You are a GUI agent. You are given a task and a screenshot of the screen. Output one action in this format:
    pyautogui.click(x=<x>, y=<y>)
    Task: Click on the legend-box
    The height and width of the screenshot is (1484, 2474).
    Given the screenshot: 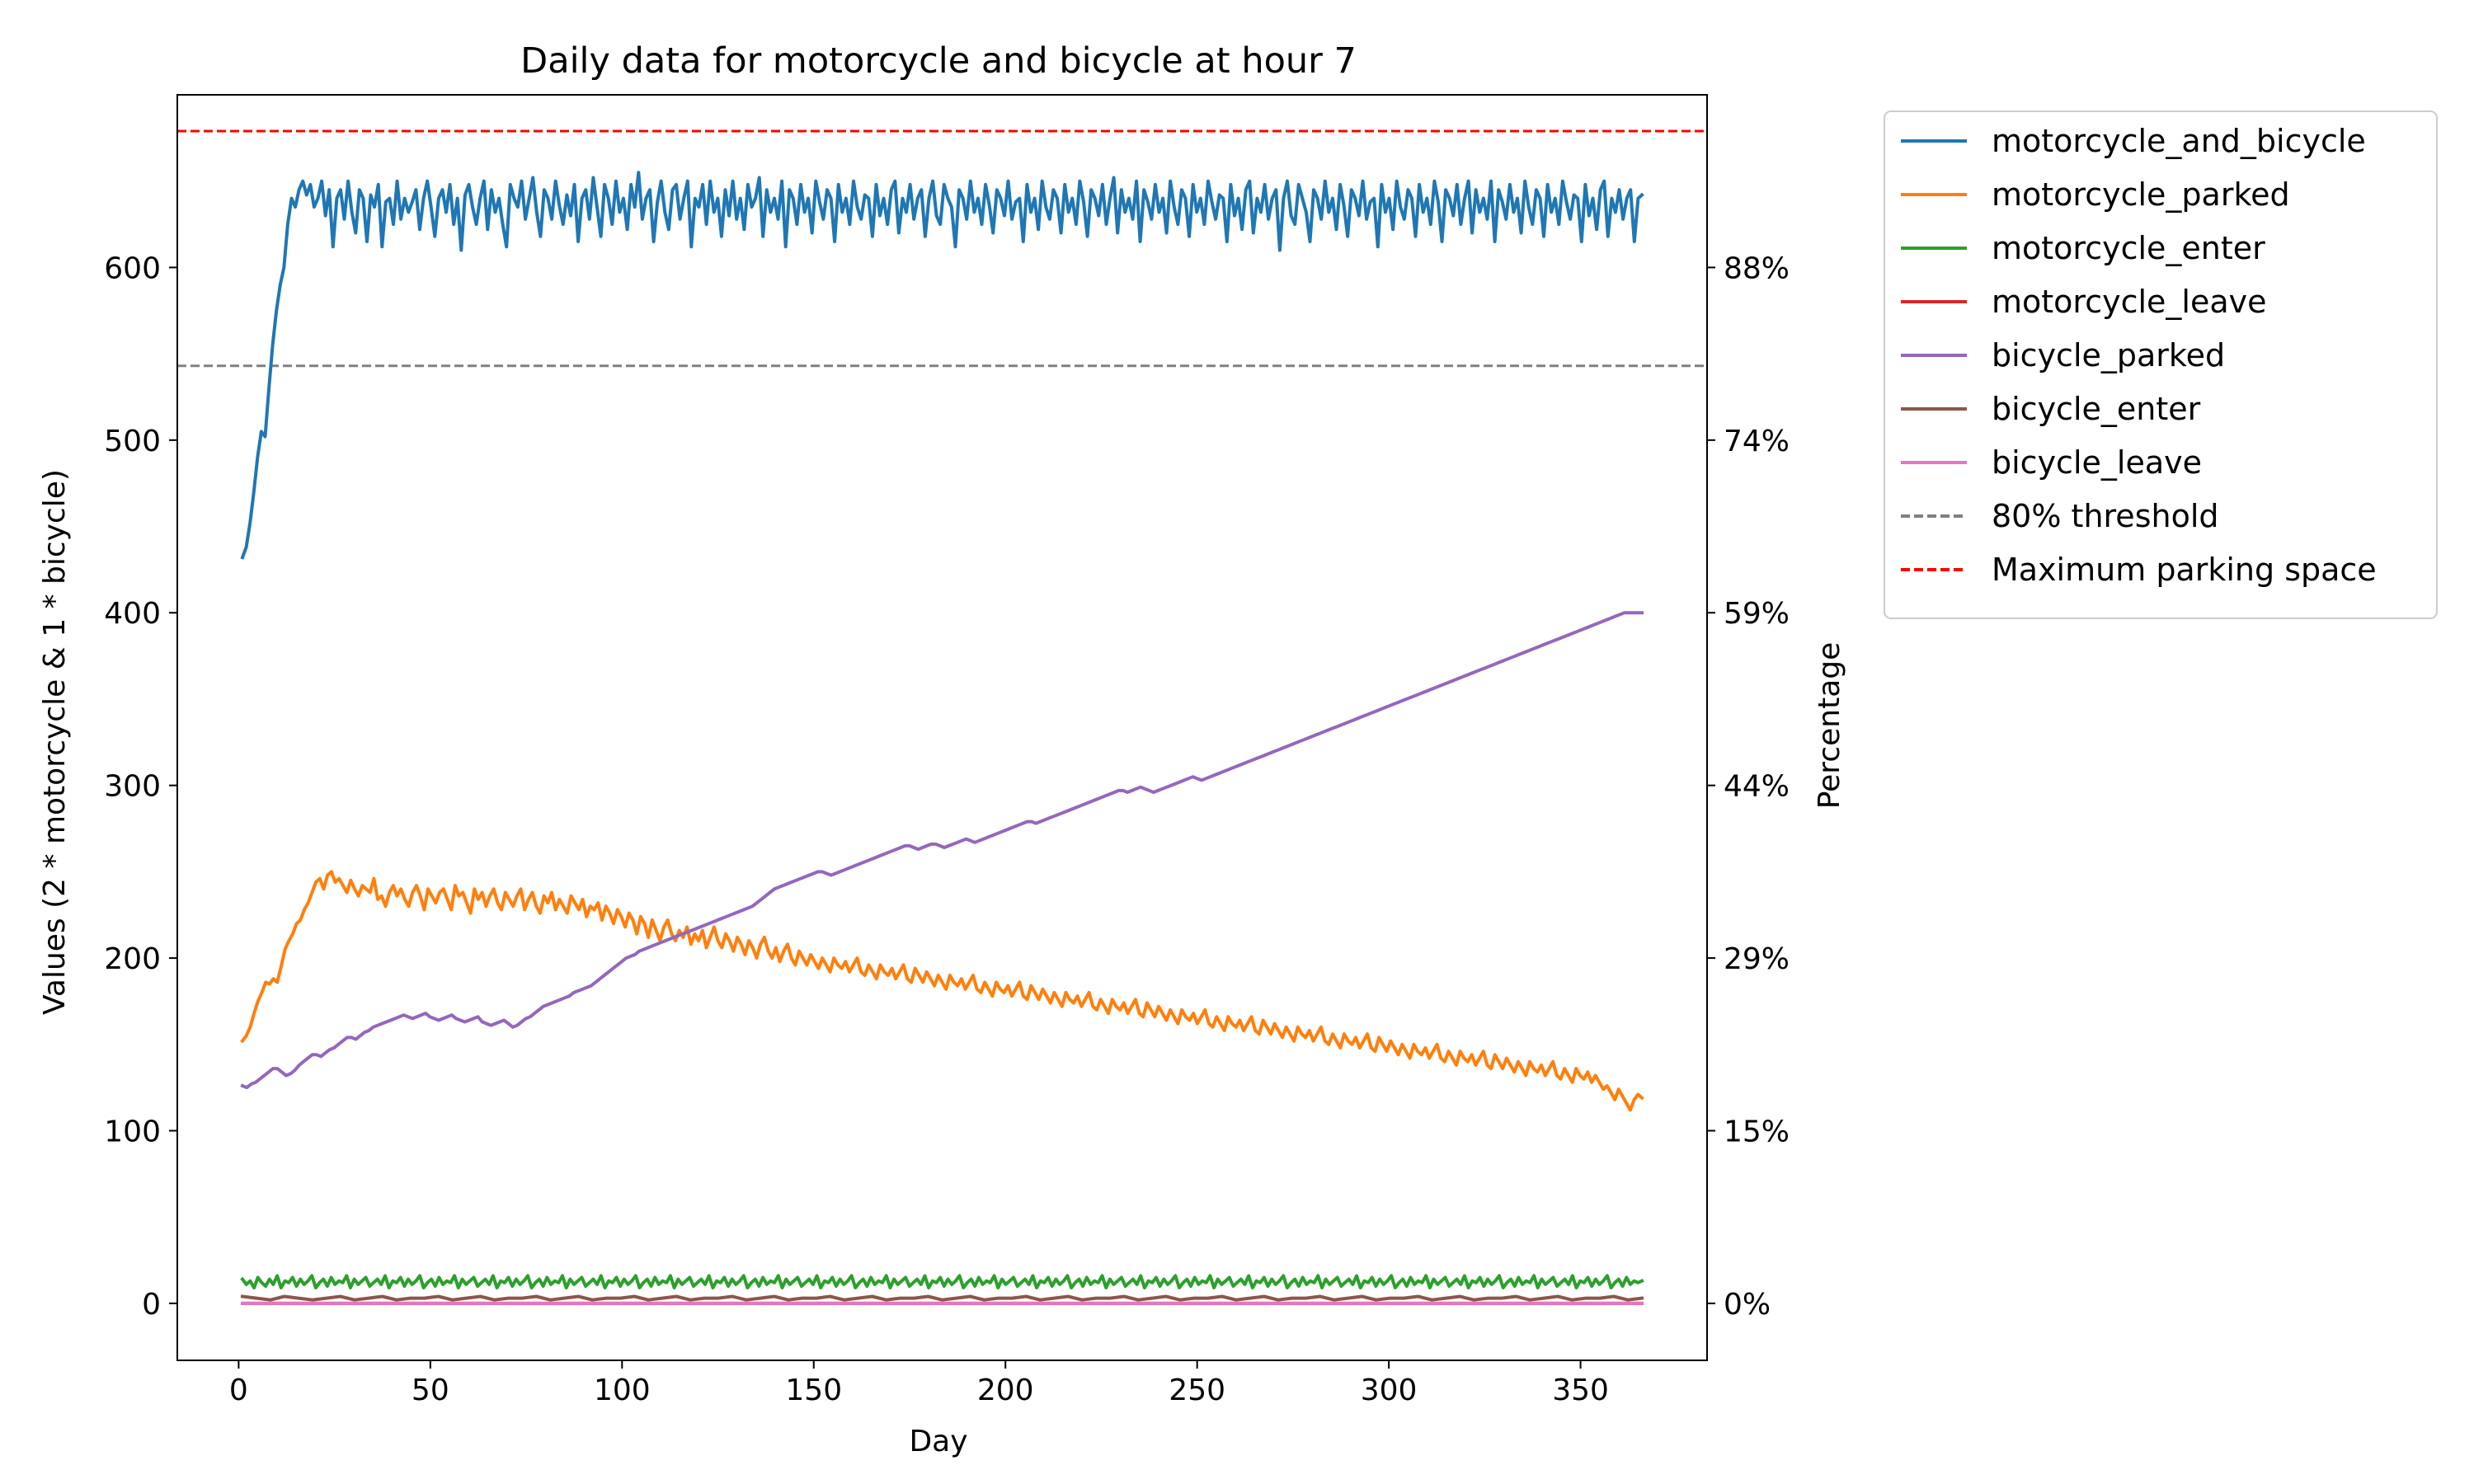 What is the action you would take?
    pyautogui.click(x=2161, y=364)
    